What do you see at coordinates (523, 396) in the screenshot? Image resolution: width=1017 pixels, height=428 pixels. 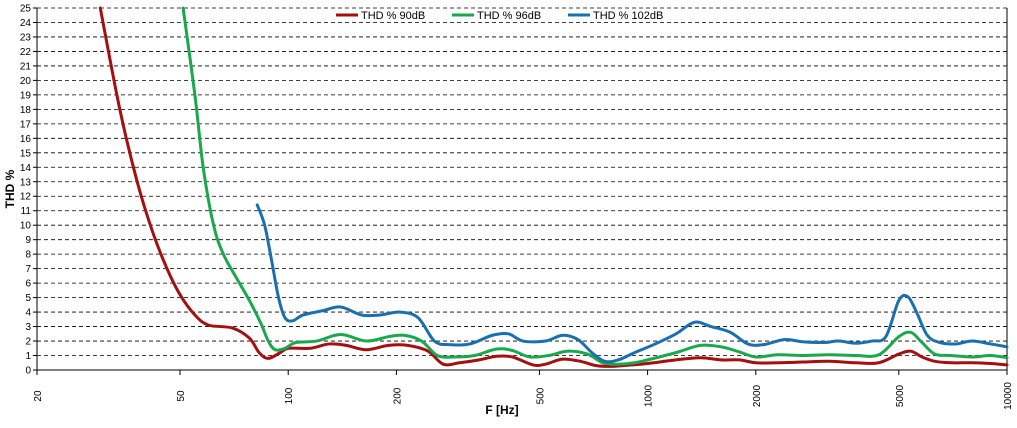 I see `x-tick-labels: 20 50 100 200 500 1000 2000 5000 10000` at bounding box center [523, 396].